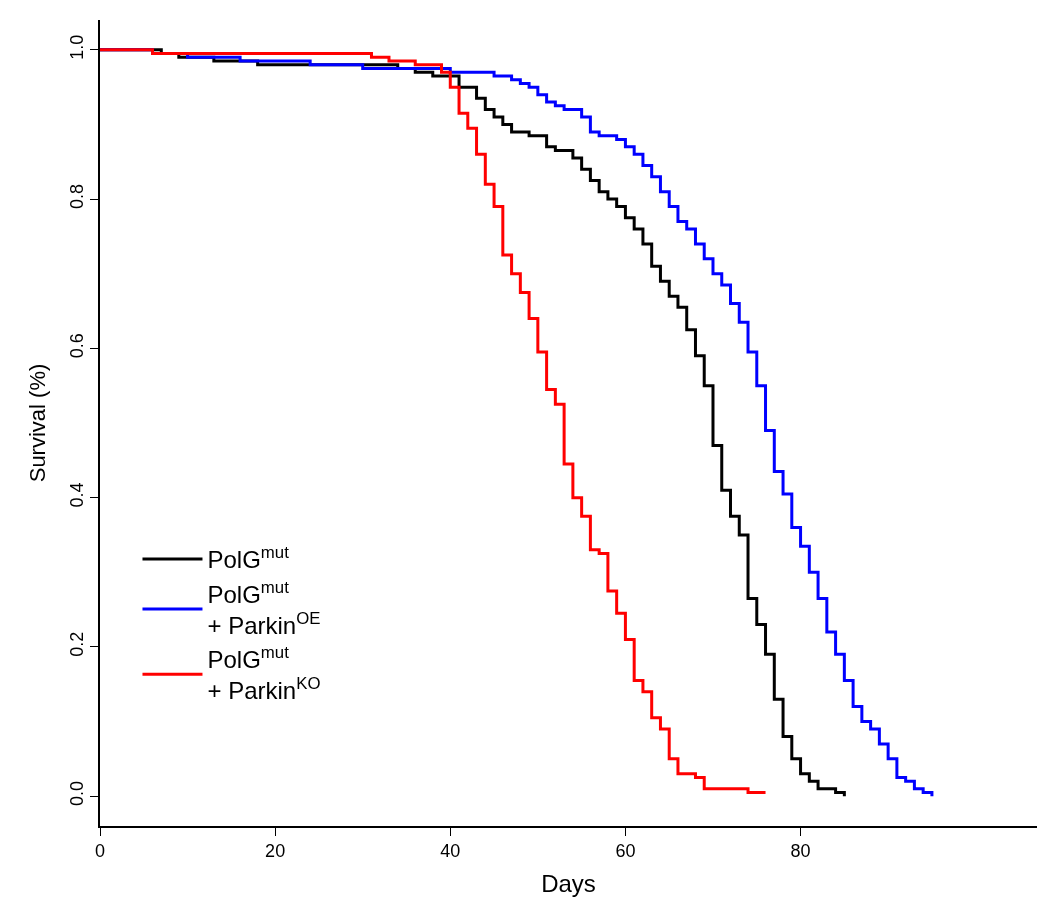 The width and height of the screenshot is (1042, 916). Describe the element at coordinates (77, 346) in the screenshot. I see `y-tick-label: 0.6` at that location.